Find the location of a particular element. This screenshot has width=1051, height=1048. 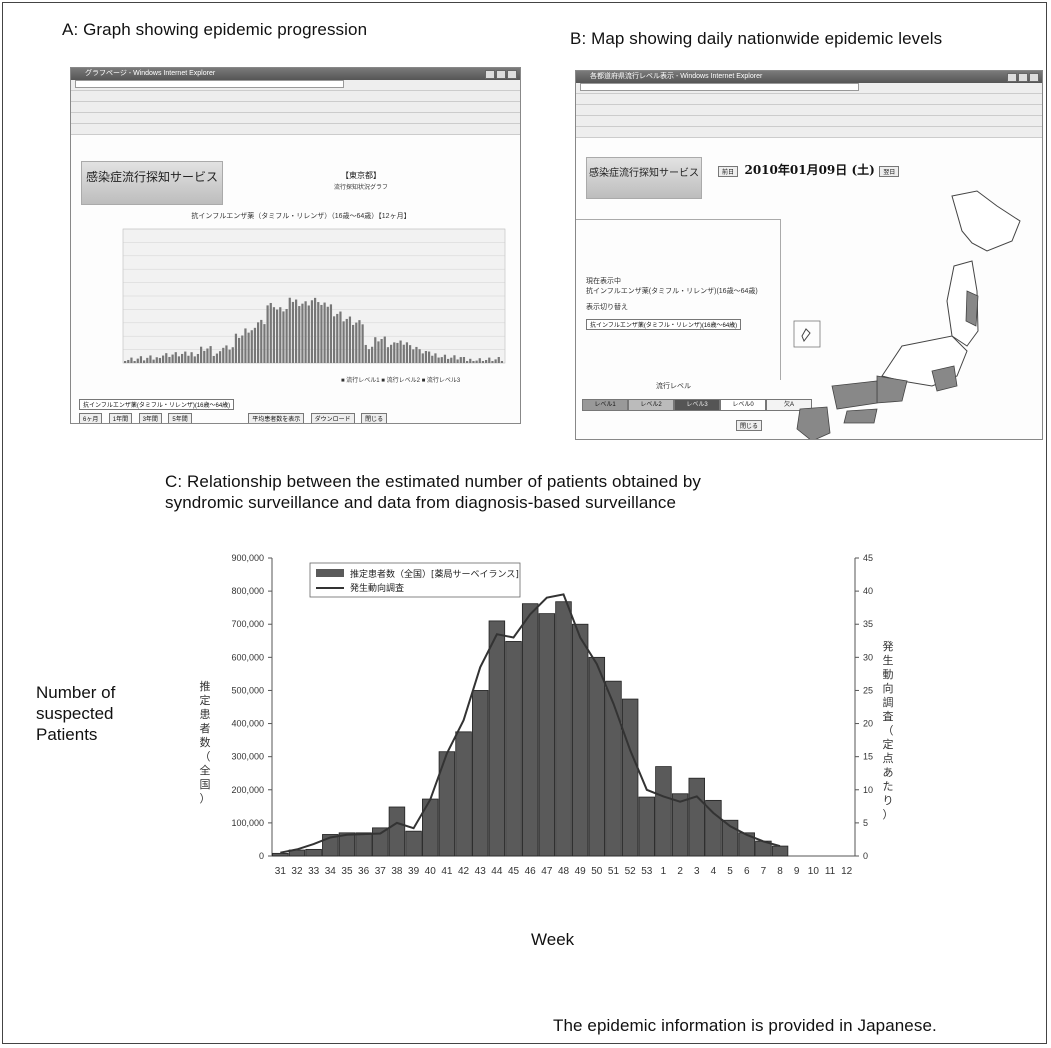

period-6m-button: 6ヶ月 is located at coordinates (91, 418).